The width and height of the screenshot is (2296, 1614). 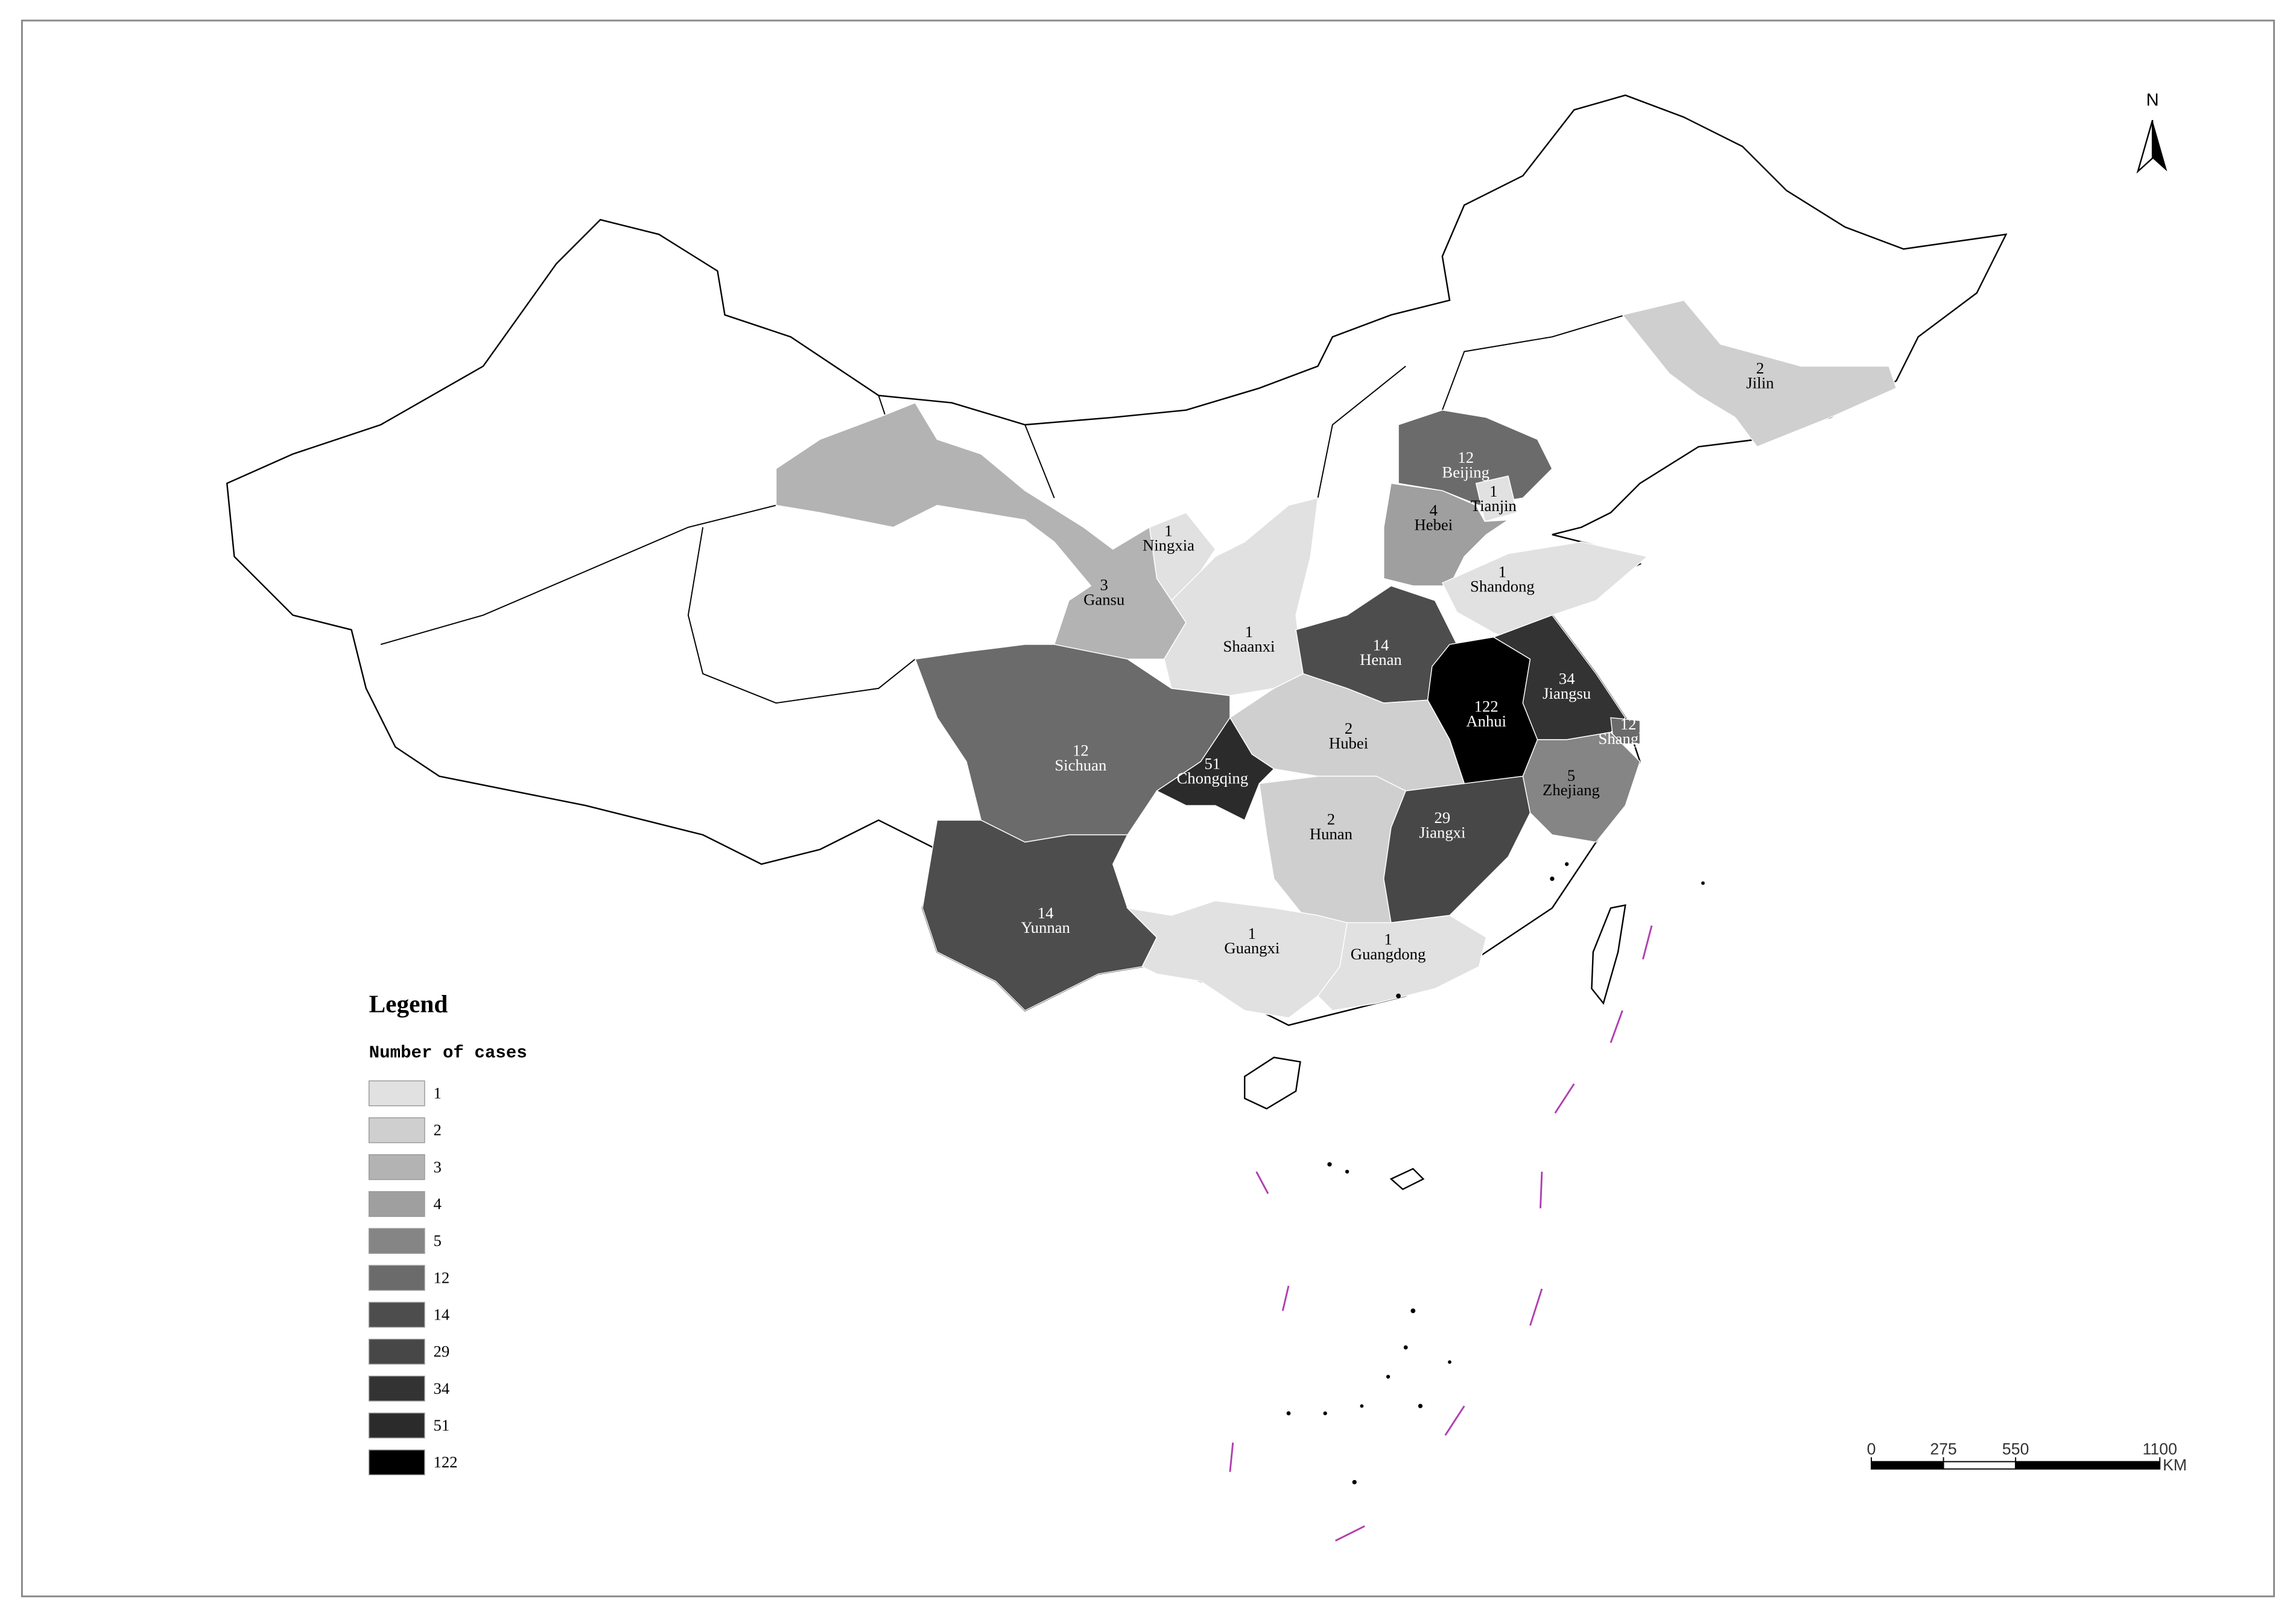 I want to click on scale-label: 550, so click(x=2016, y=1449).